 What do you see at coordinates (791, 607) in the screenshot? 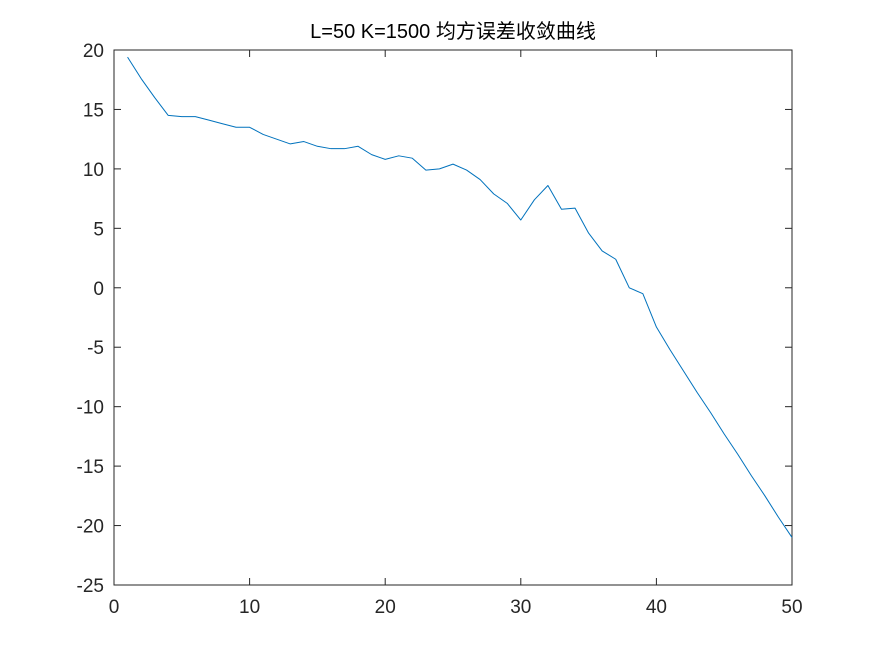
I see `x-tick-label: 50` at bounding box center [791, 607].